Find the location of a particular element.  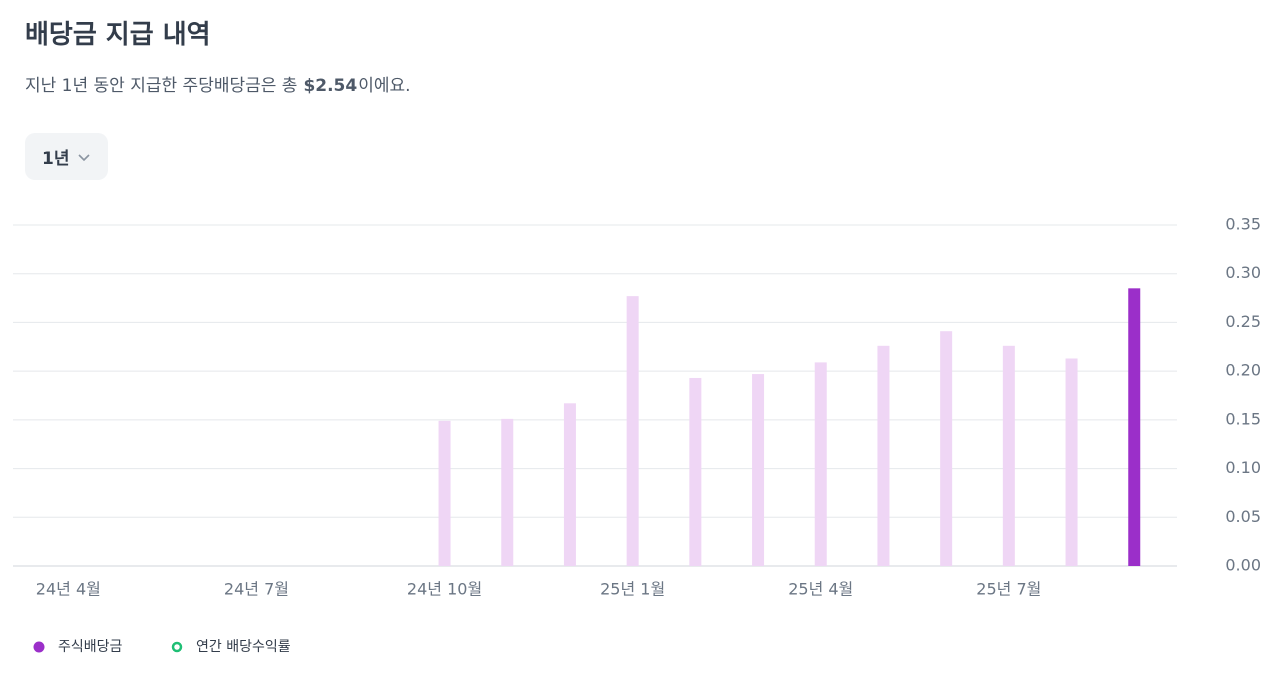

y-tick-label: 0.25 is located at coordinates (1243, 321).